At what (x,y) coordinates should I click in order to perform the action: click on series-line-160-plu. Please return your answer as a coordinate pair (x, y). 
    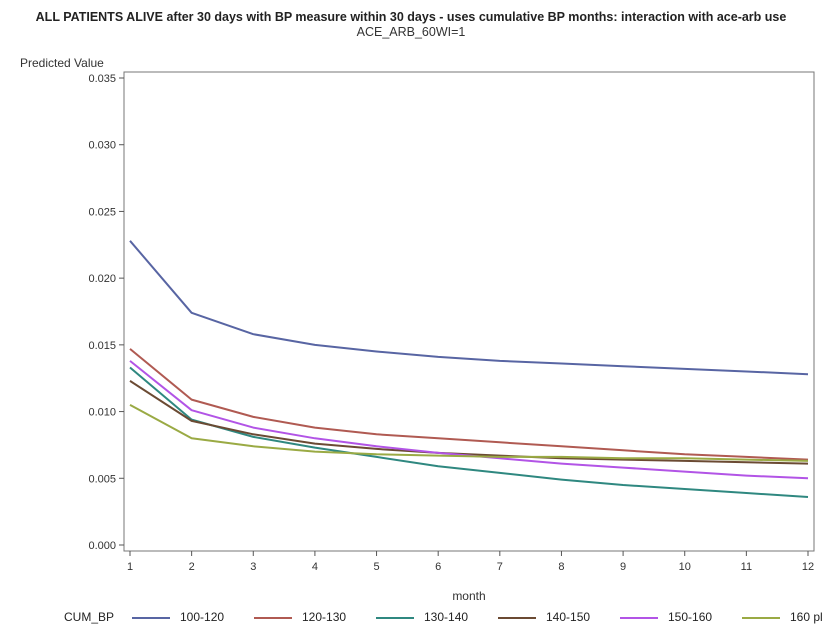
    Looking at the image, I should click on (469, 433).